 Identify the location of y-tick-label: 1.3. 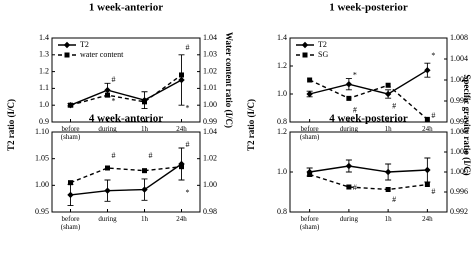
(44, 54).